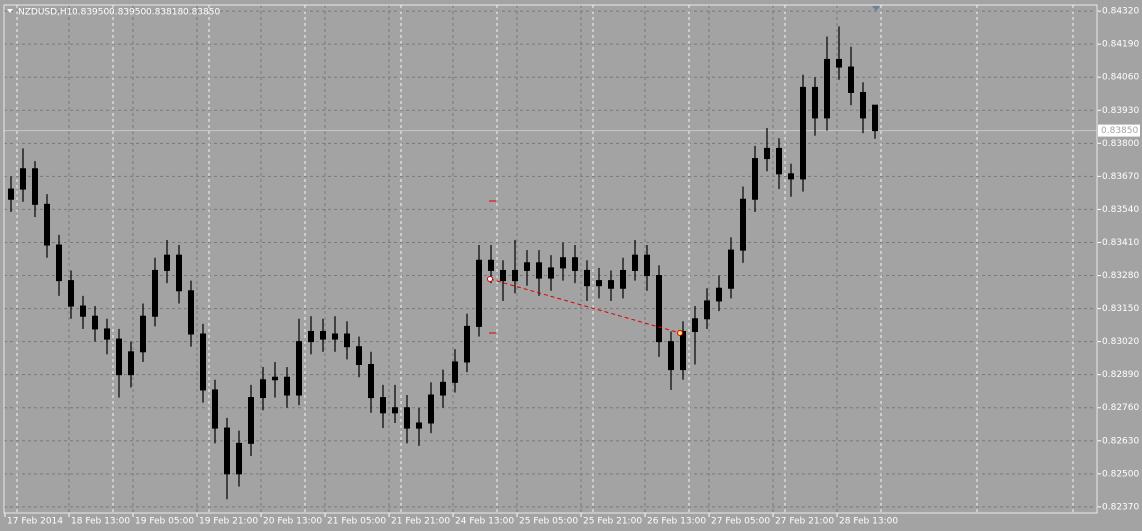 This screenshot has height=531, width=1142. What do you see at coordinates (1120, 309) in the screenshot?
I see `y-tick-label: 0.83150` at bounding box center [1120, 309].